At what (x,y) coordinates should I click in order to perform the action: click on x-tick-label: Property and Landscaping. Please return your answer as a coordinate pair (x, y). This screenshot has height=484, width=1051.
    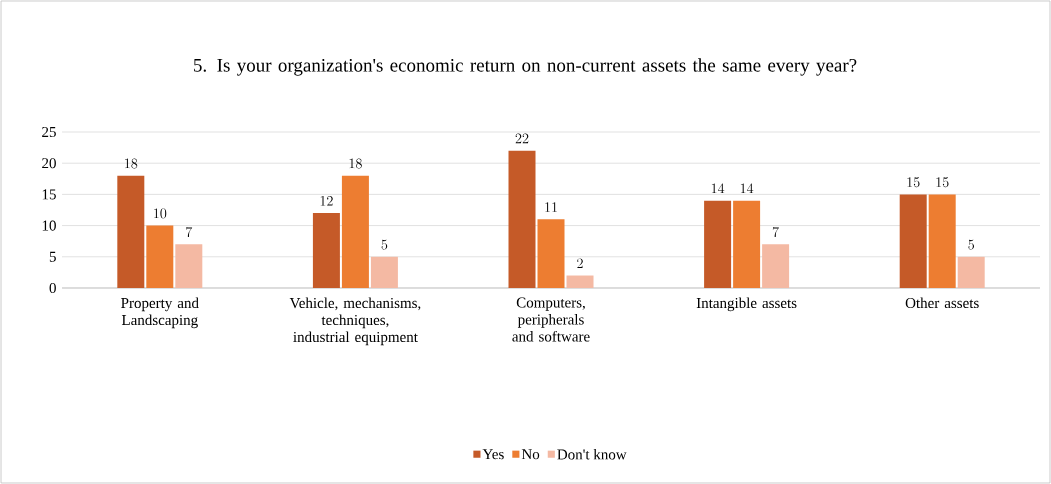
    Looking at the image, I should click on (160, 313).